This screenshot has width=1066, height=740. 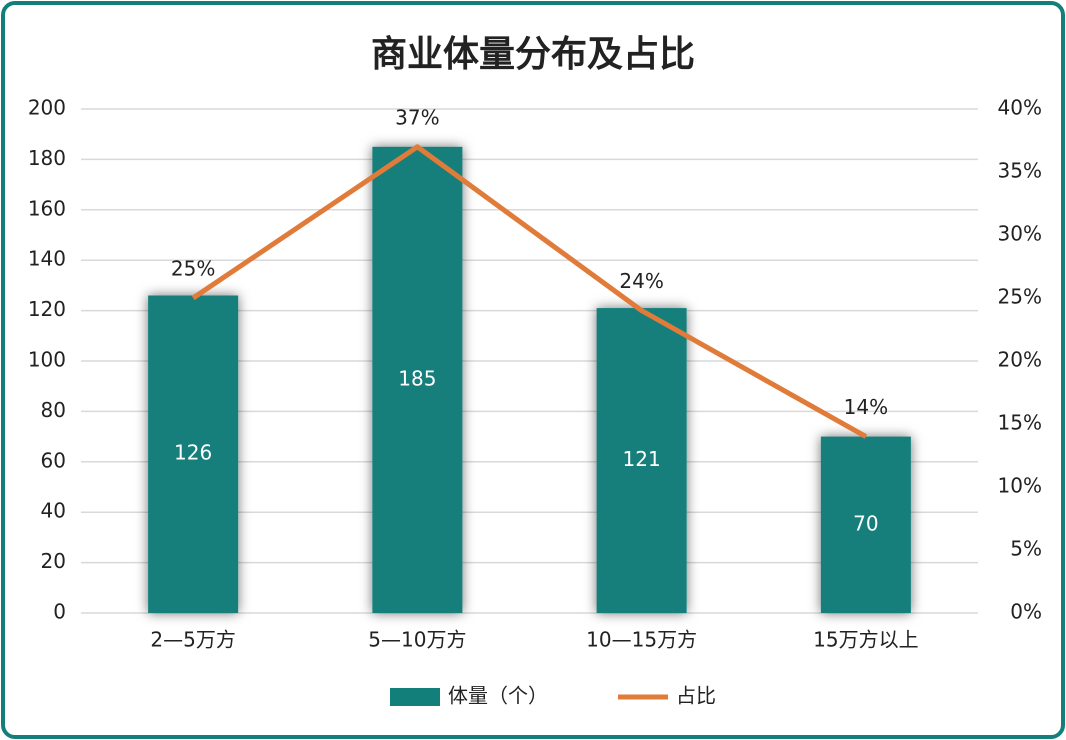 I want to click on y-tick-label: 160, so click(x=47, y=208).